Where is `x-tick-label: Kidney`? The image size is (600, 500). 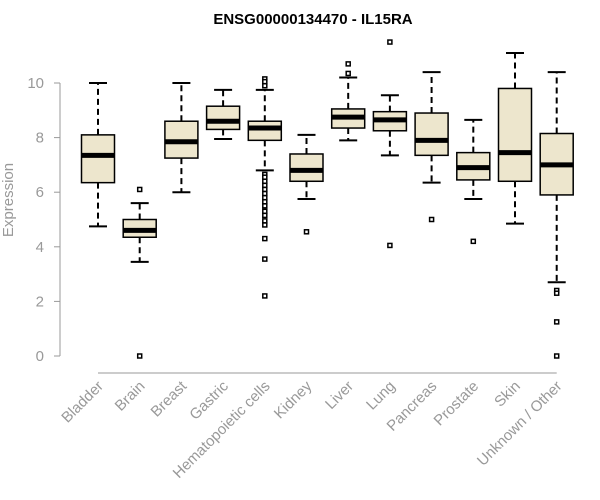 x-tick-label: Kidney is located at coordinates (293, 399).